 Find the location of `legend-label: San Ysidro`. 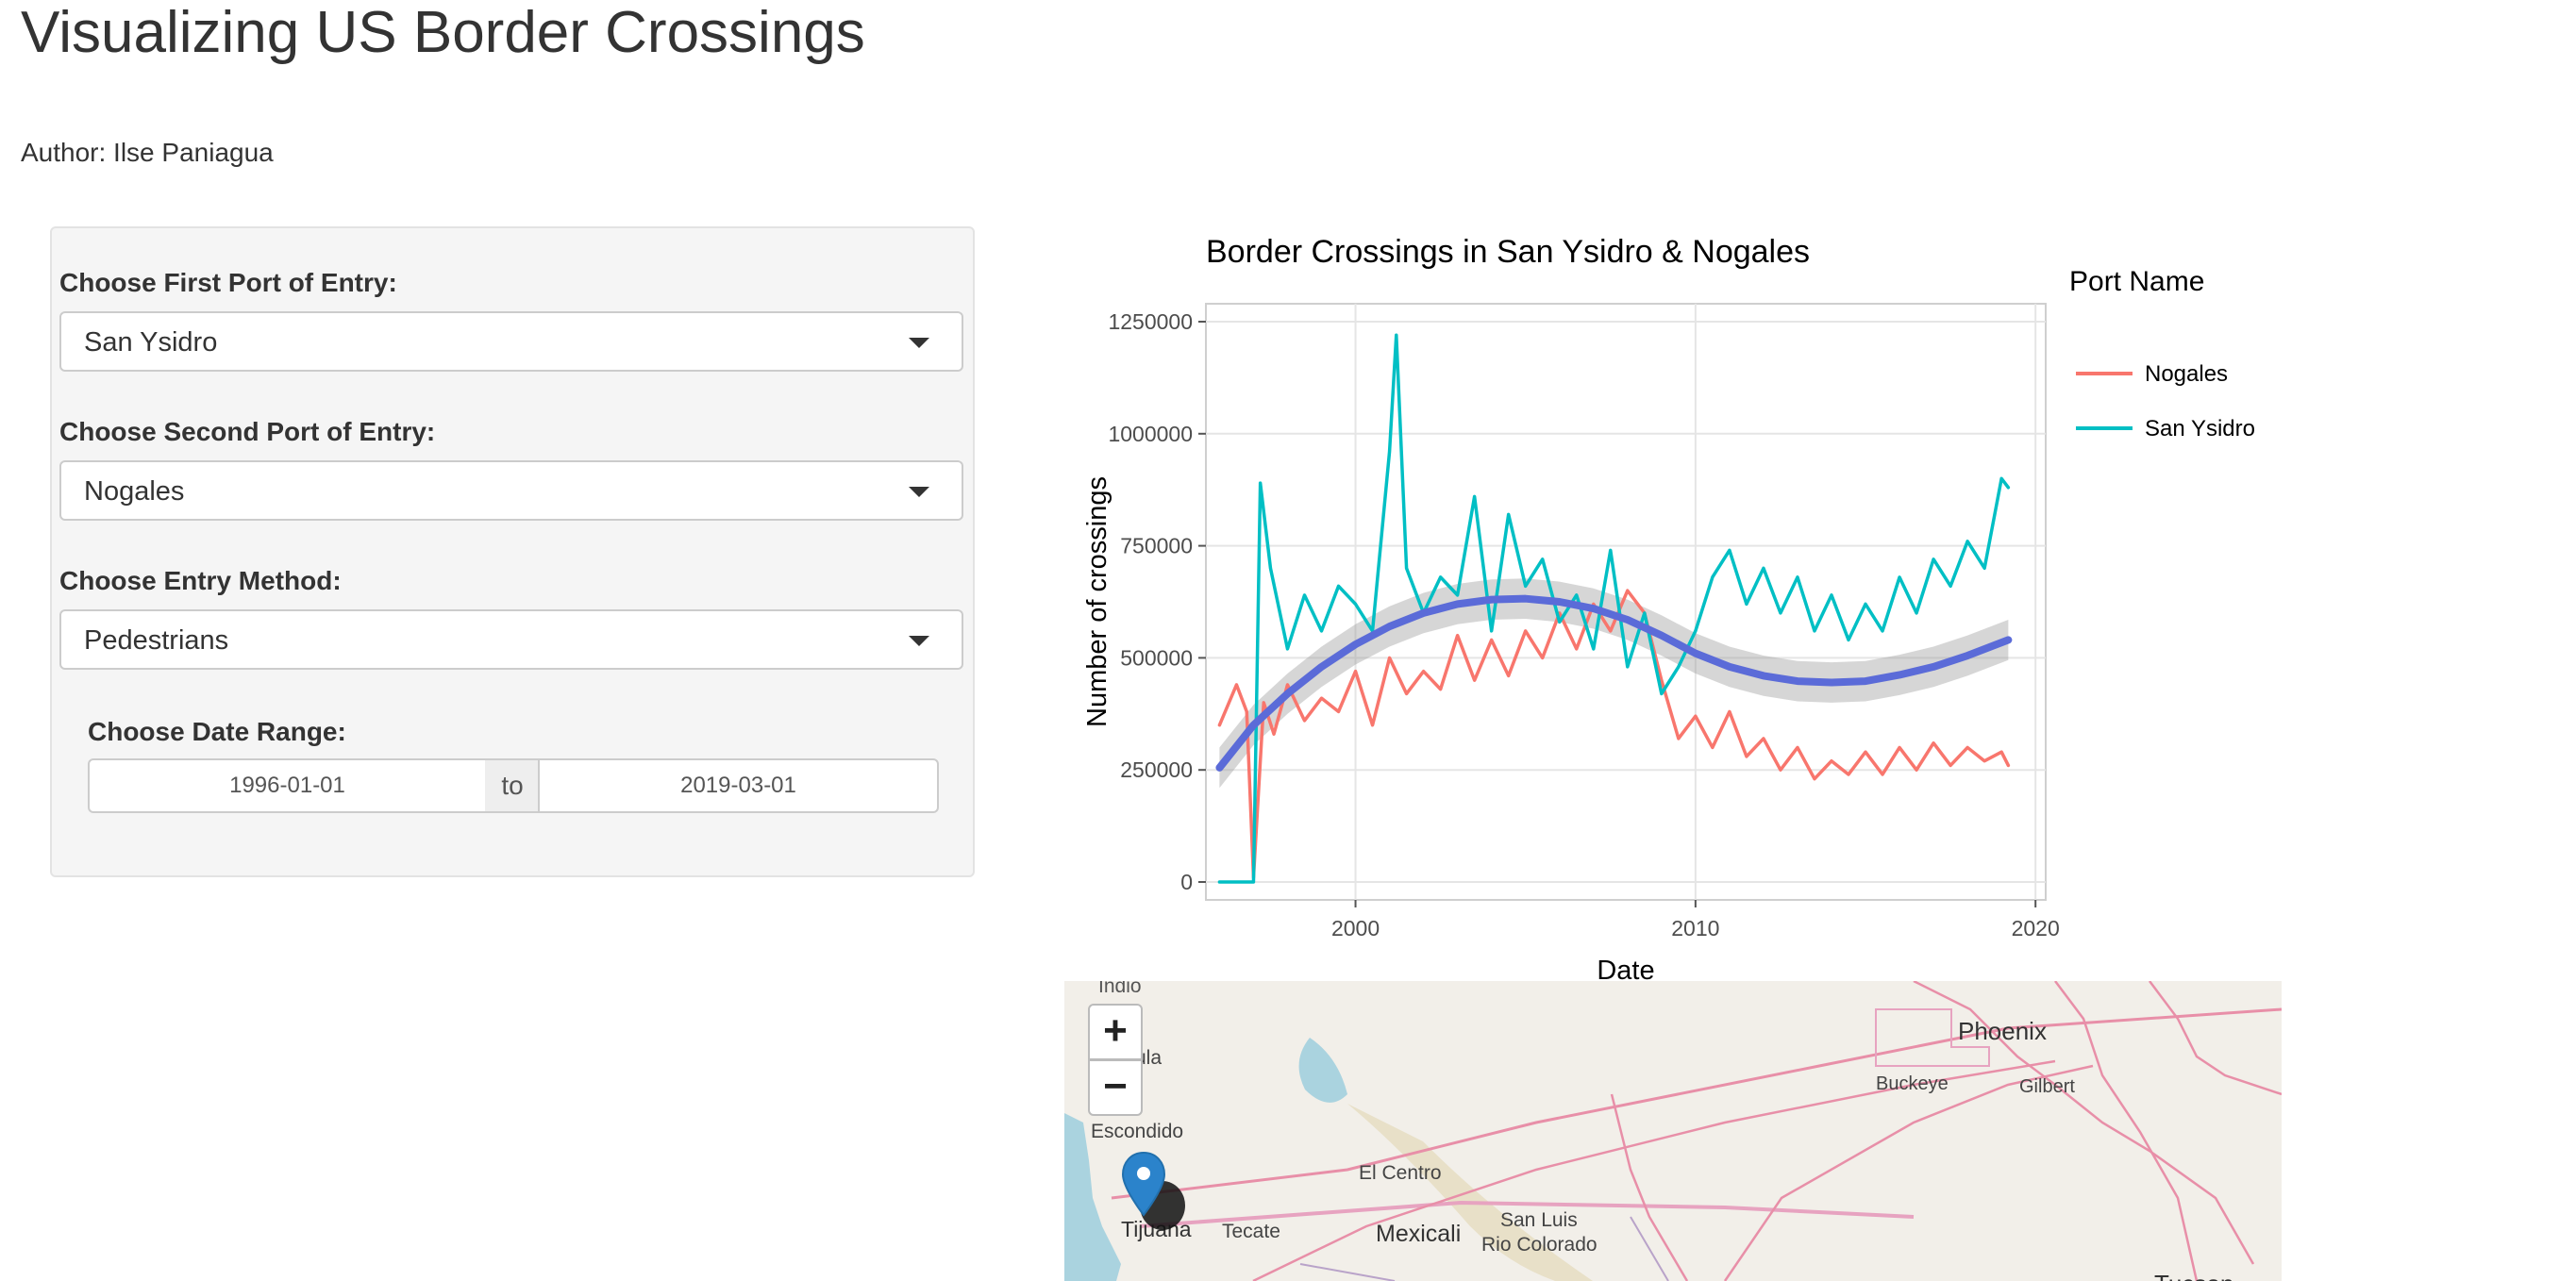

legend-label: San Ysidro is located at coordinates (2200, 428).